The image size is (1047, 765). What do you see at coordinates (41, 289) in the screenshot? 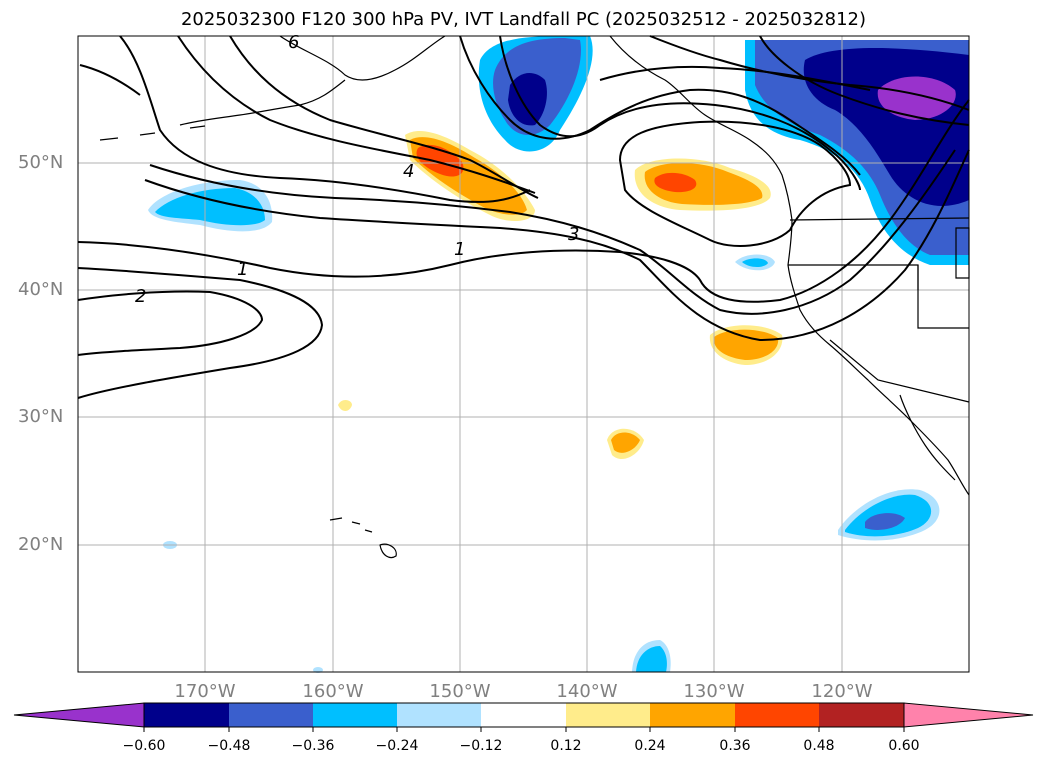
I see `lat-label-40n: 40°N` at bounding box center [41, 289].